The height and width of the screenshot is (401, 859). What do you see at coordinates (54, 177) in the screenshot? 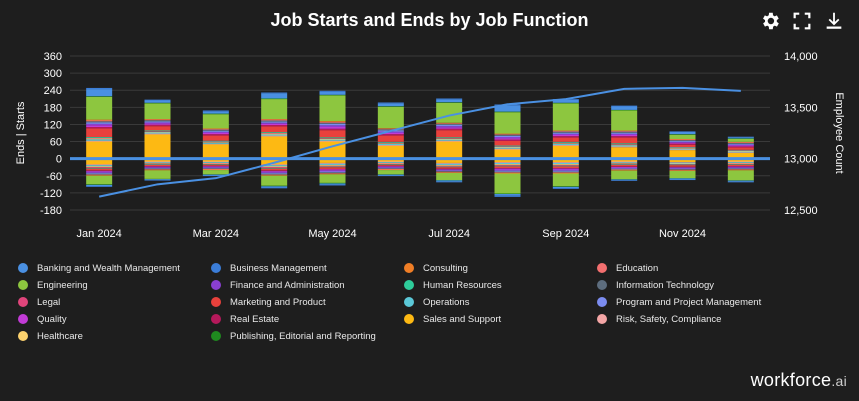
I see `y-tick-label: -60` at bounding box center [54, 177].